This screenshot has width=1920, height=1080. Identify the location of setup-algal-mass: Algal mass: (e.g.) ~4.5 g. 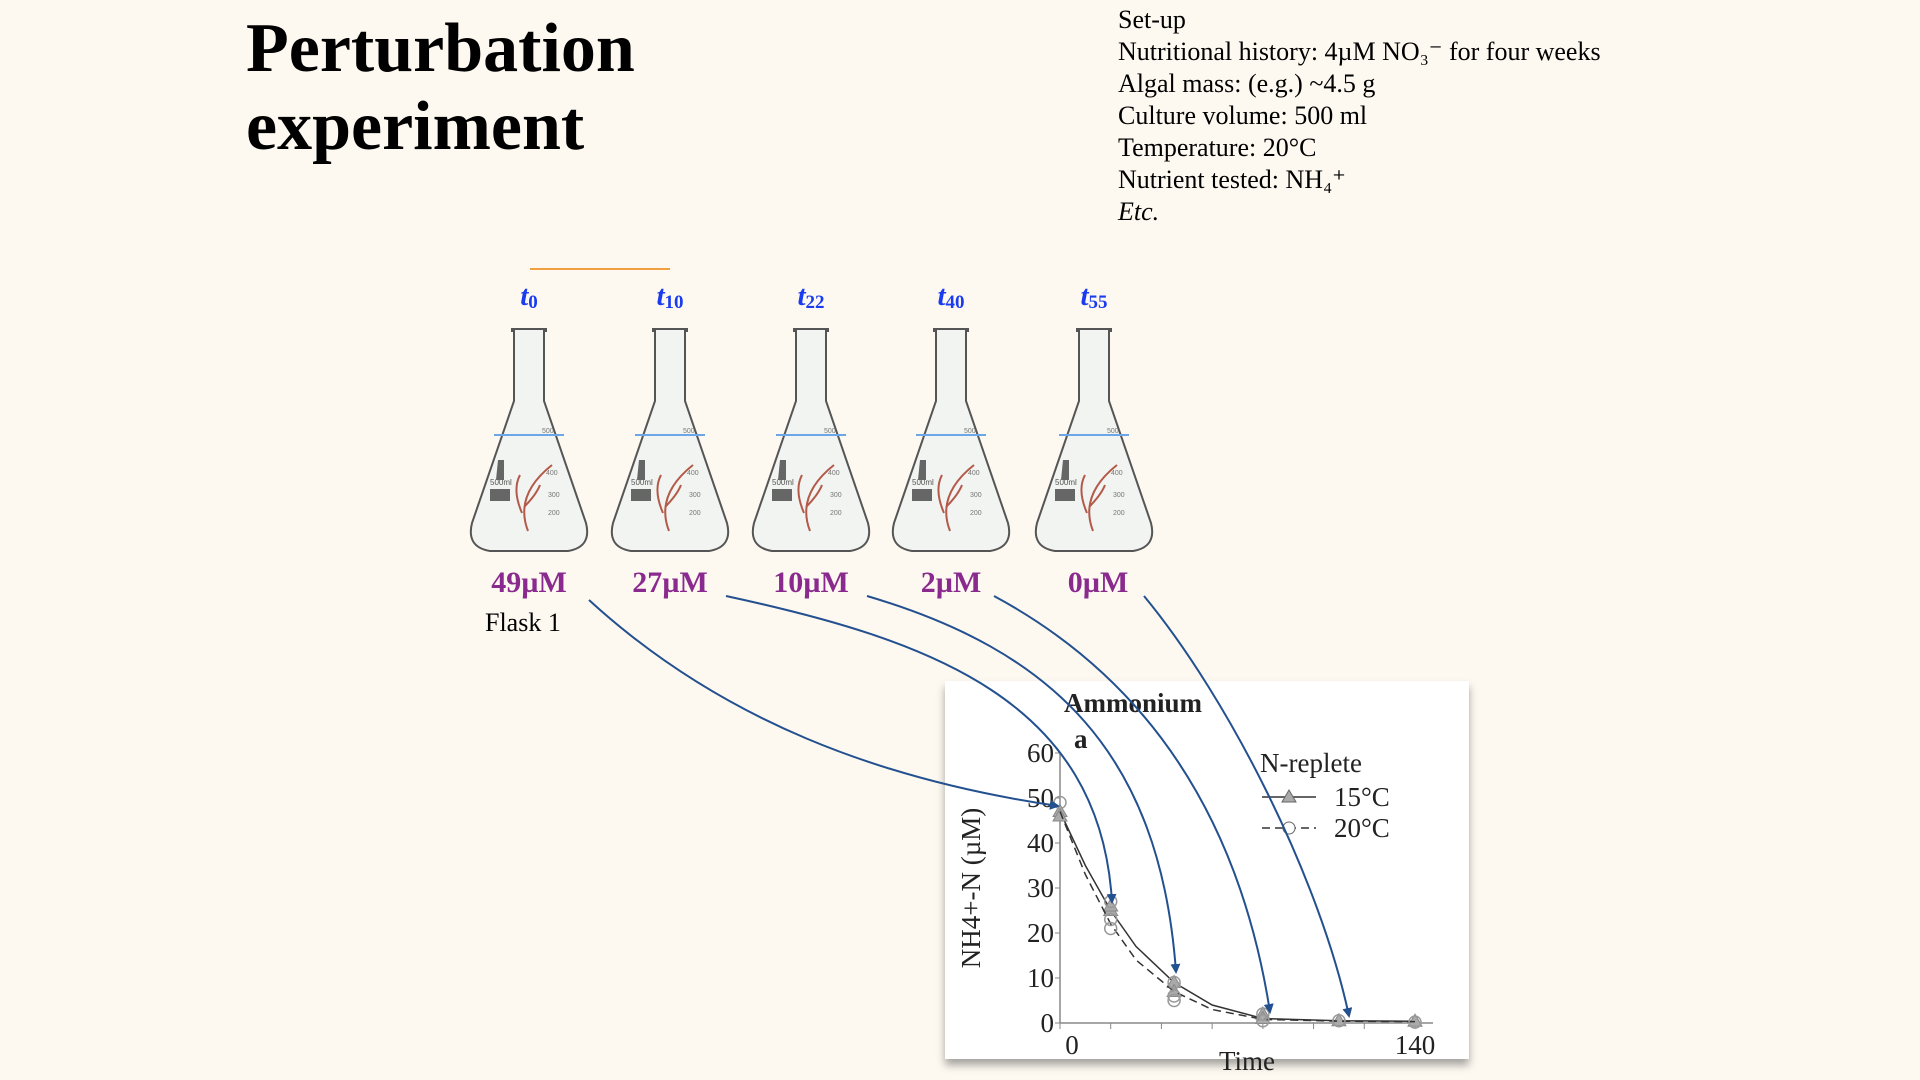
(1247, 83).